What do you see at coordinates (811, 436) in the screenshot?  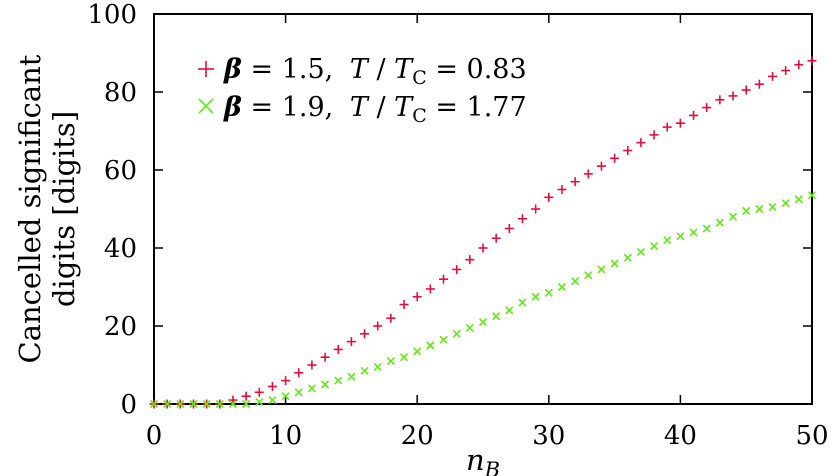 I see `x-tick-label: 50` at bounding box center [811, 436].